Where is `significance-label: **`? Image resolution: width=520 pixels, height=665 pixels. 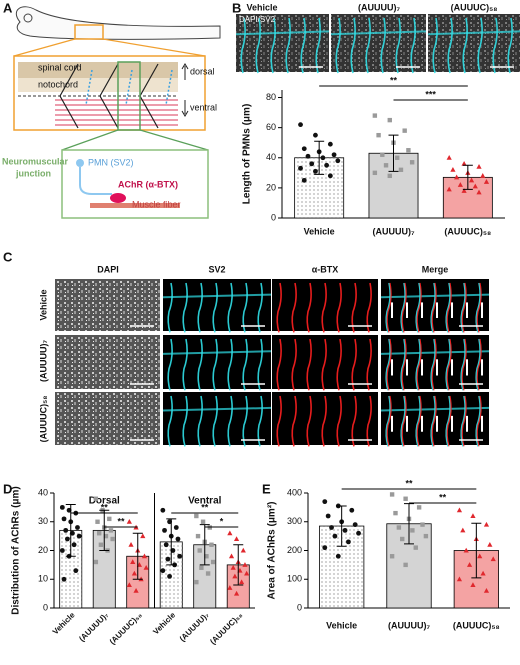
significance-label: ** is located at coordinates (121, 521).